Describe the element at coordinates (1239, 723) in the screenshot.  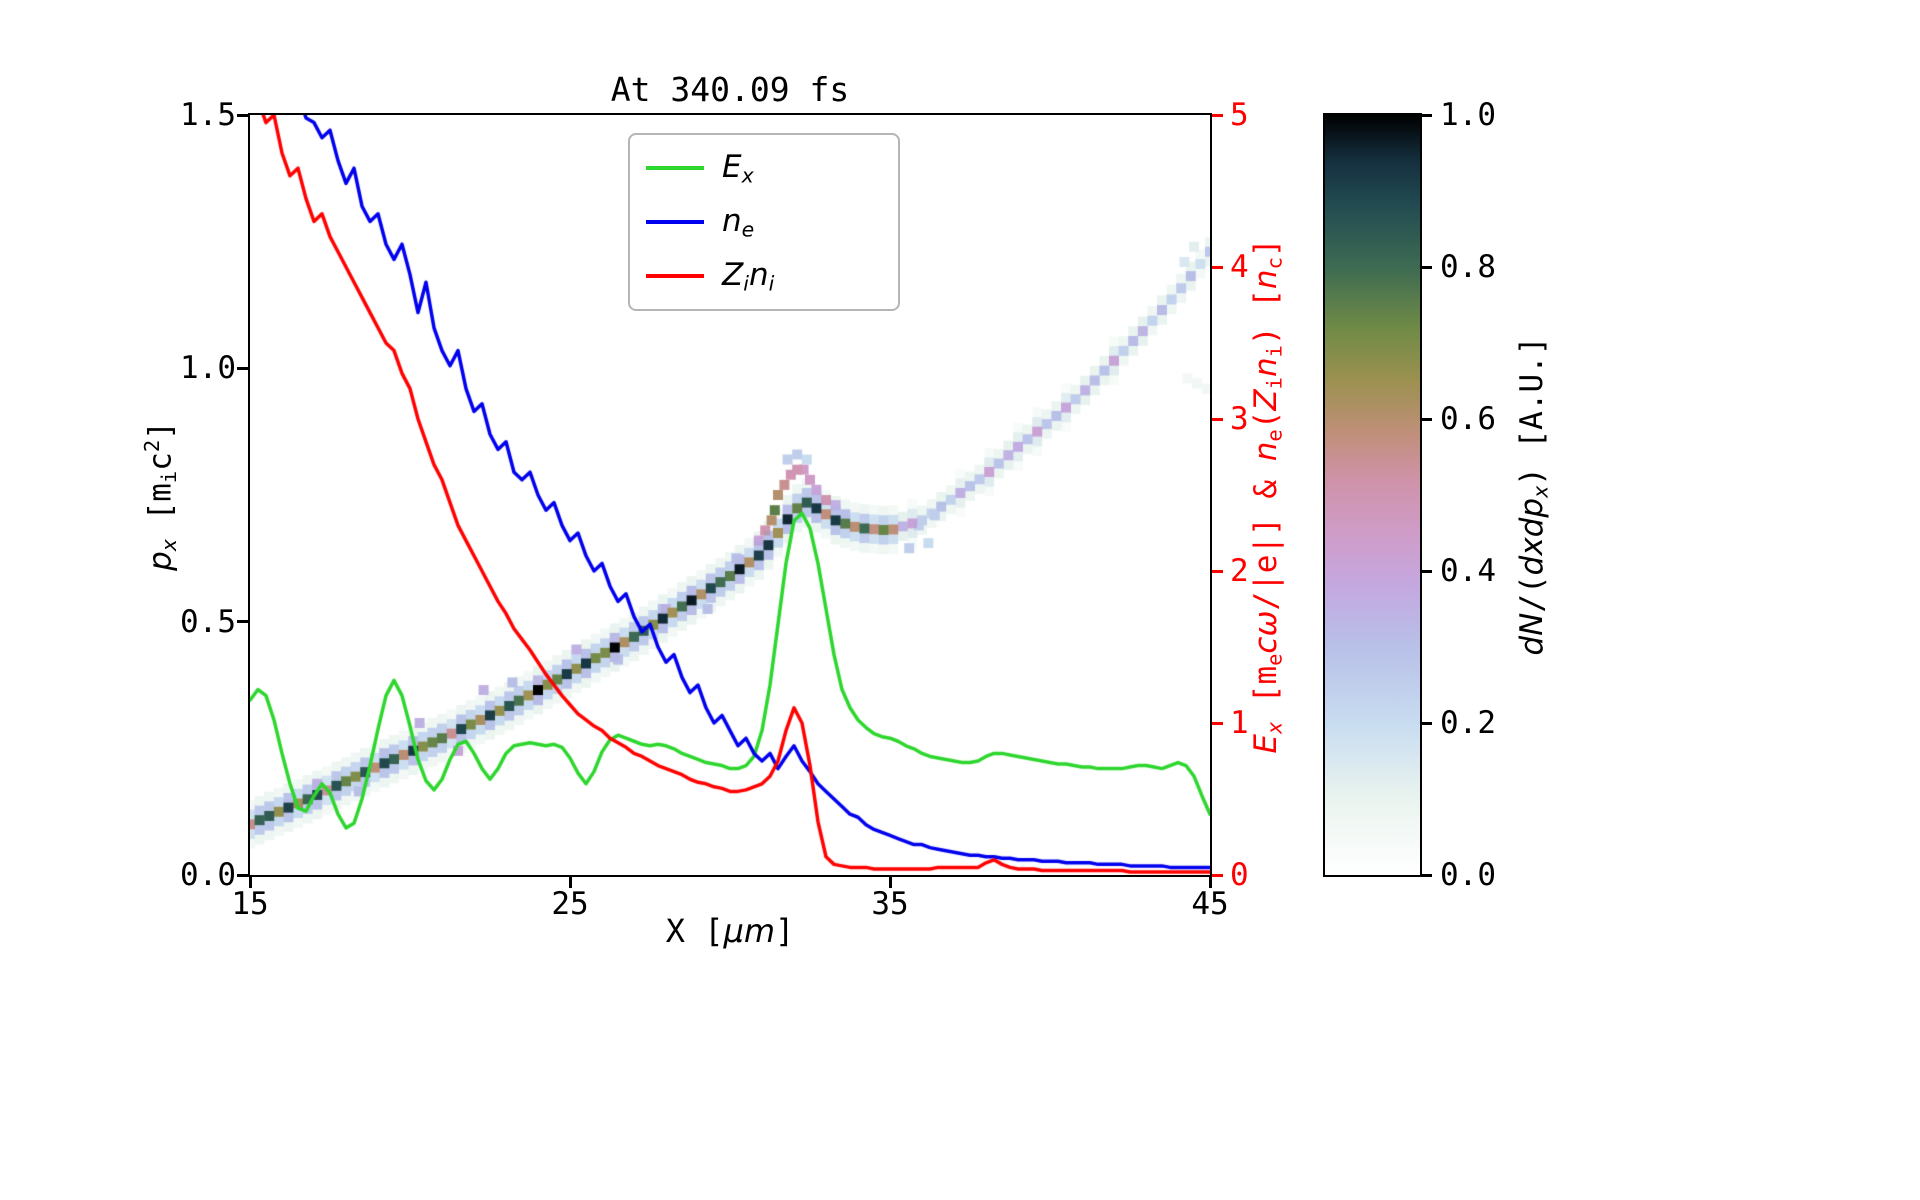
I see `y-right-tick-label: 1` at that location.